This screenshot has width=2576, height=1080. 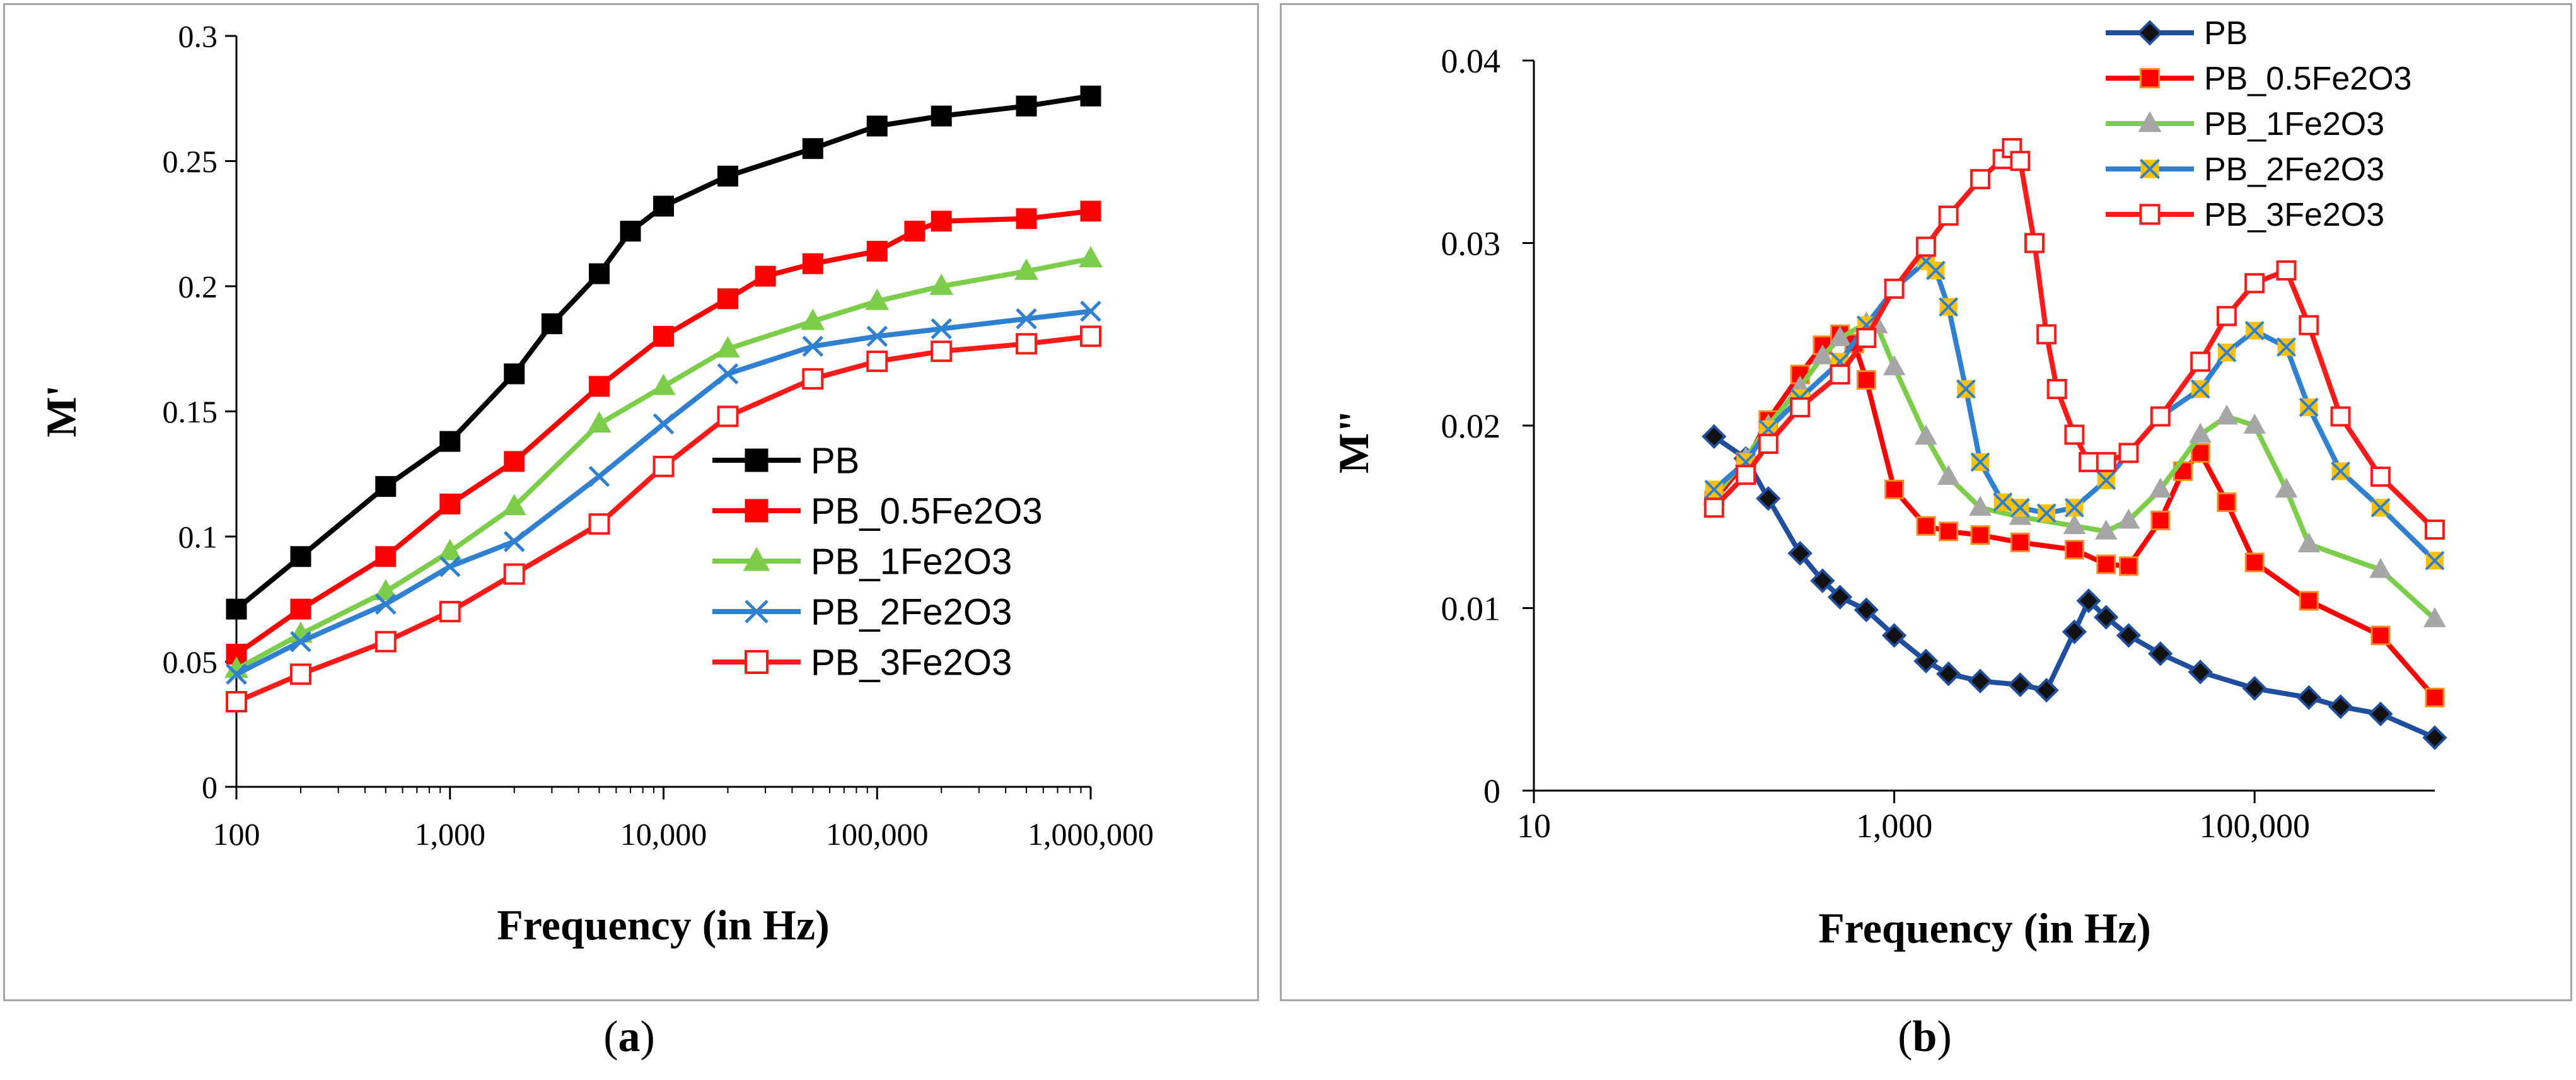 I want to click on legend-label: PB_0.5Fe2O3, so click(x=2308, y=79).